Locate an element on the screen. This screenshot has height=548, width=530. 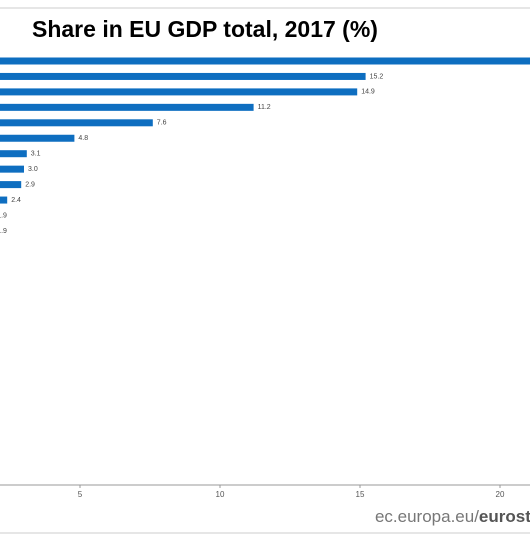
value-label: 15.2 is located at coordinates (377, 76).